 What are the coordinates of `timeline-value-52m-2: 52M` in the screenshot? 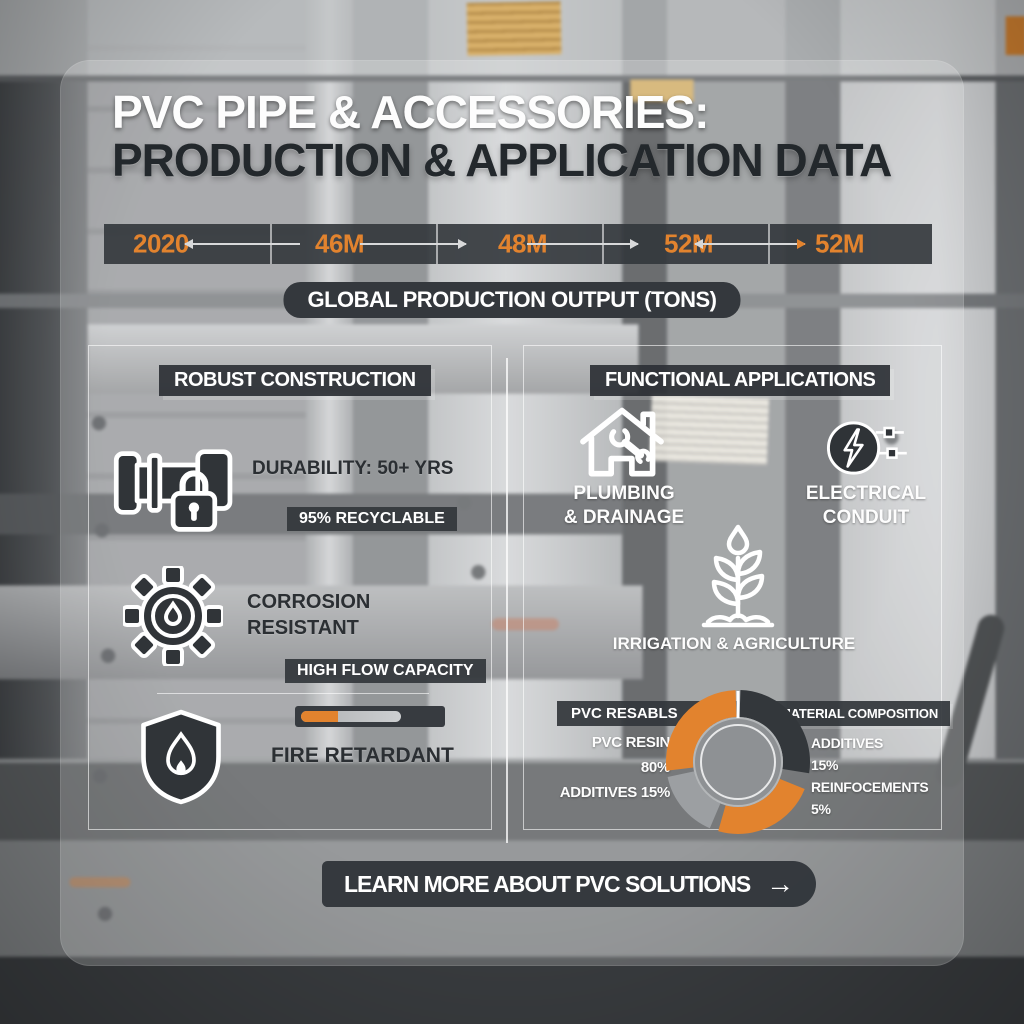 It's located at (840, 243).